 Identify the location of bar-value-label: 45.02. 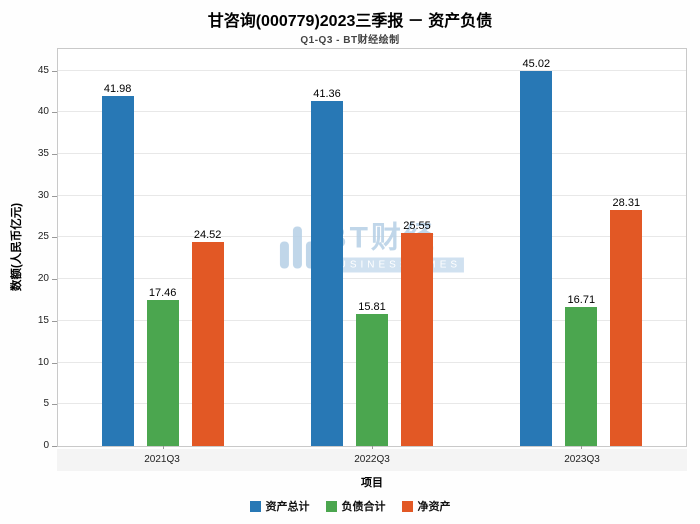
(536, 63).